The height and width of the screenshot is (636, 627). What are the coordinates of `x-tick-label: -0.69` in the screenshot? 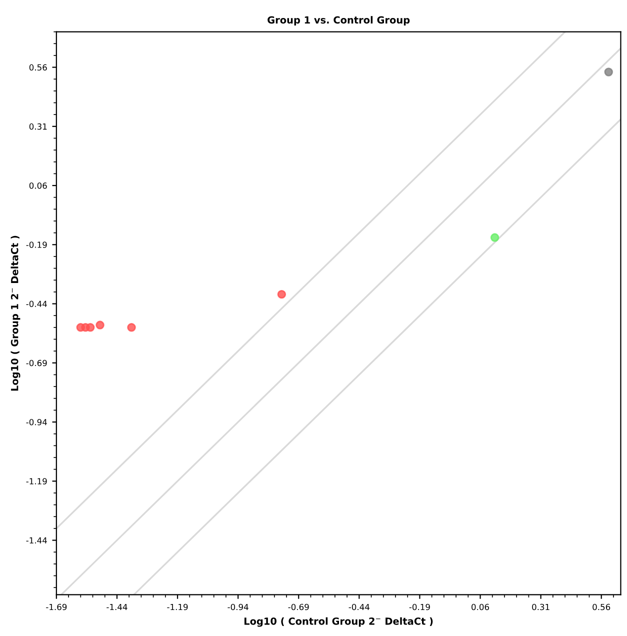 It's located at (298, 607).